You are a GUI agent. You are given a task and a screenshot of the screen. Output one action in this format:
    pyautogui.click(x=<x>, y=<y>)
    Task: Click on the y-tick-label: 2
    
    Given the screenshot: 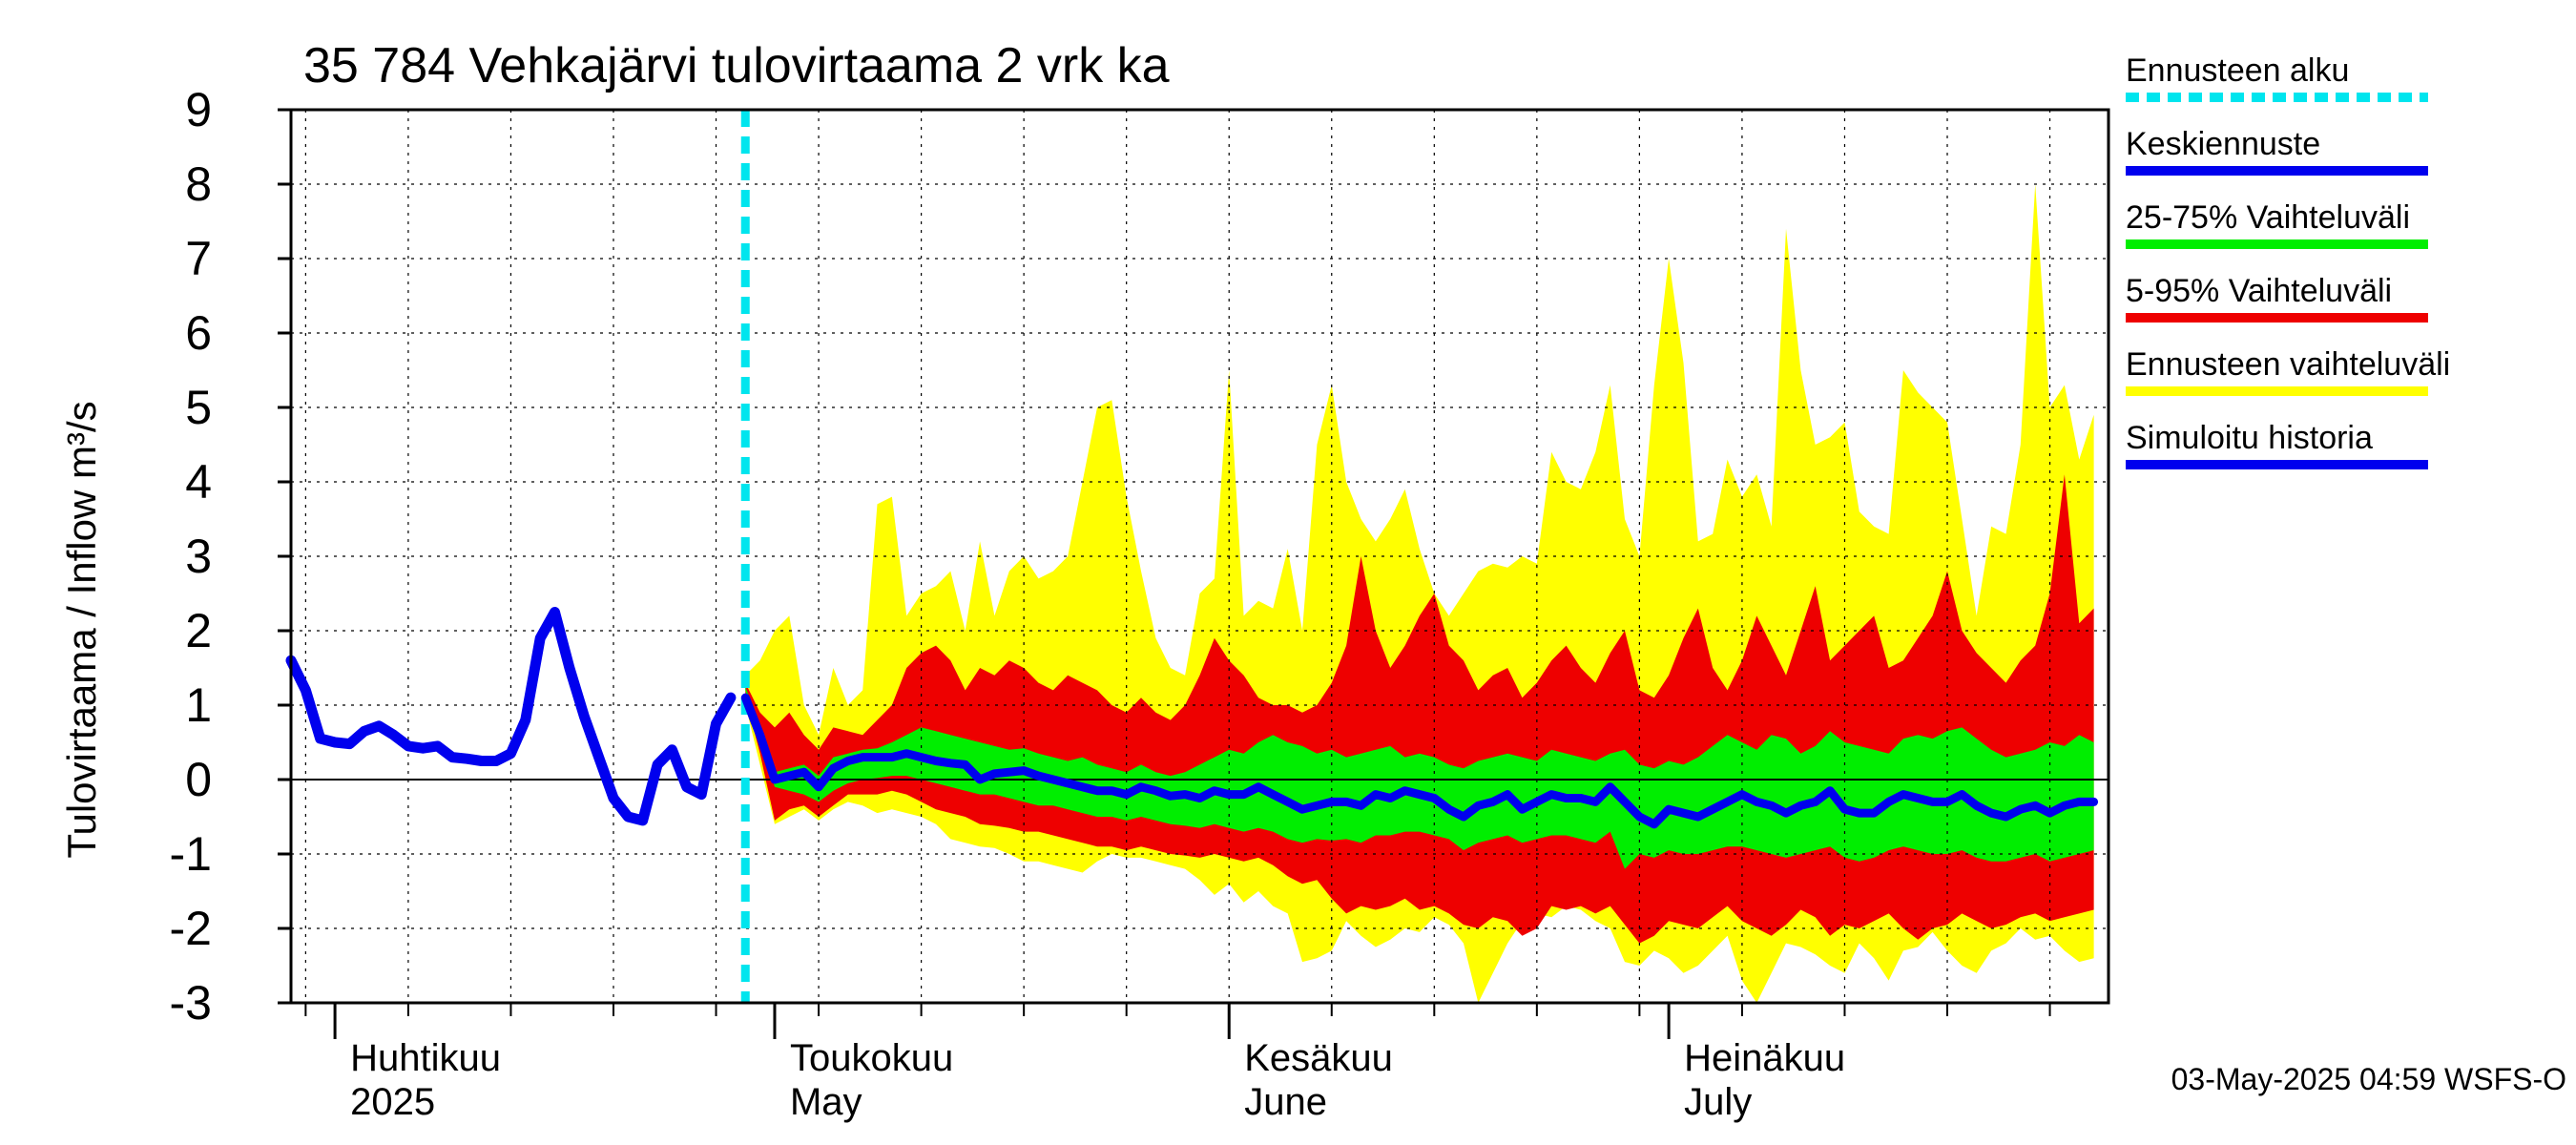 What is the action you would take?
    pyautogui.click(x=198, y=630)
    